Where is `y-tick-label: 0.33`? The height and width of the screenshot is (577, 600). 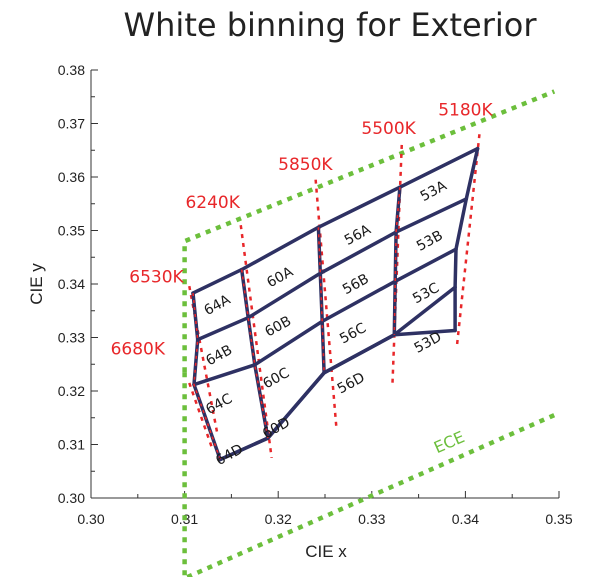
y-tick-label: 0.33 is located at coordinates (71, 338).